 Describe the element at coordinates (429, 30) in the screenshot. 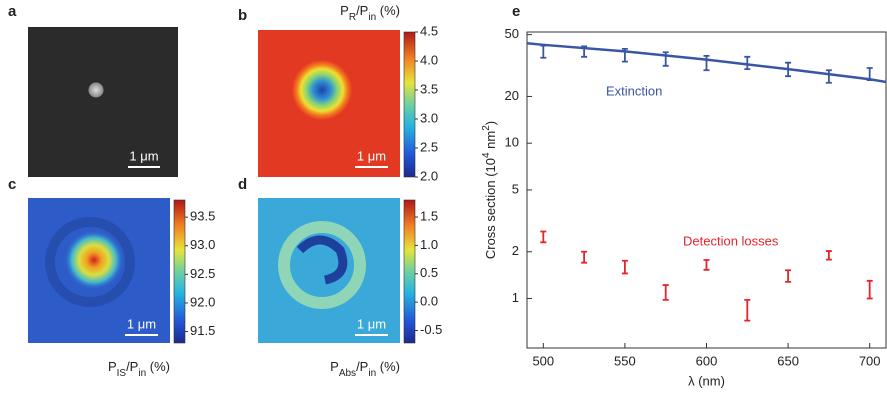

I see `colorbar-tick-label: 4.5` at that location.